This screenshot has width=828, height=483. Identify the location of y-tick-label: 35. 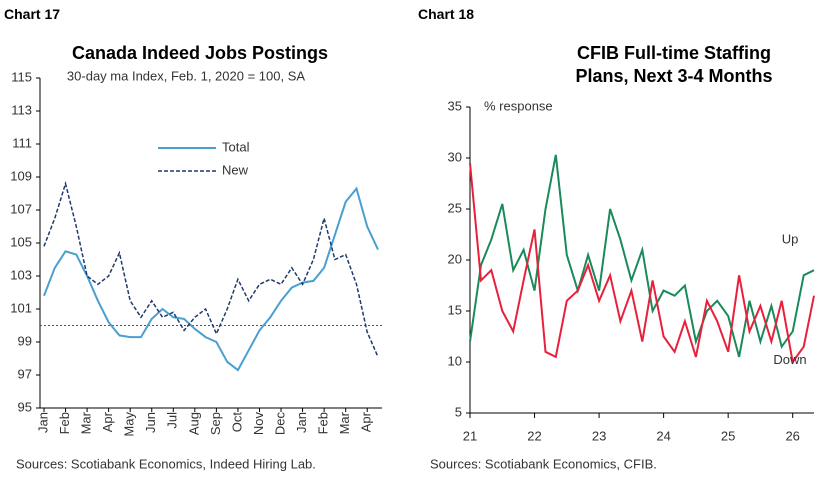
(455, 105).